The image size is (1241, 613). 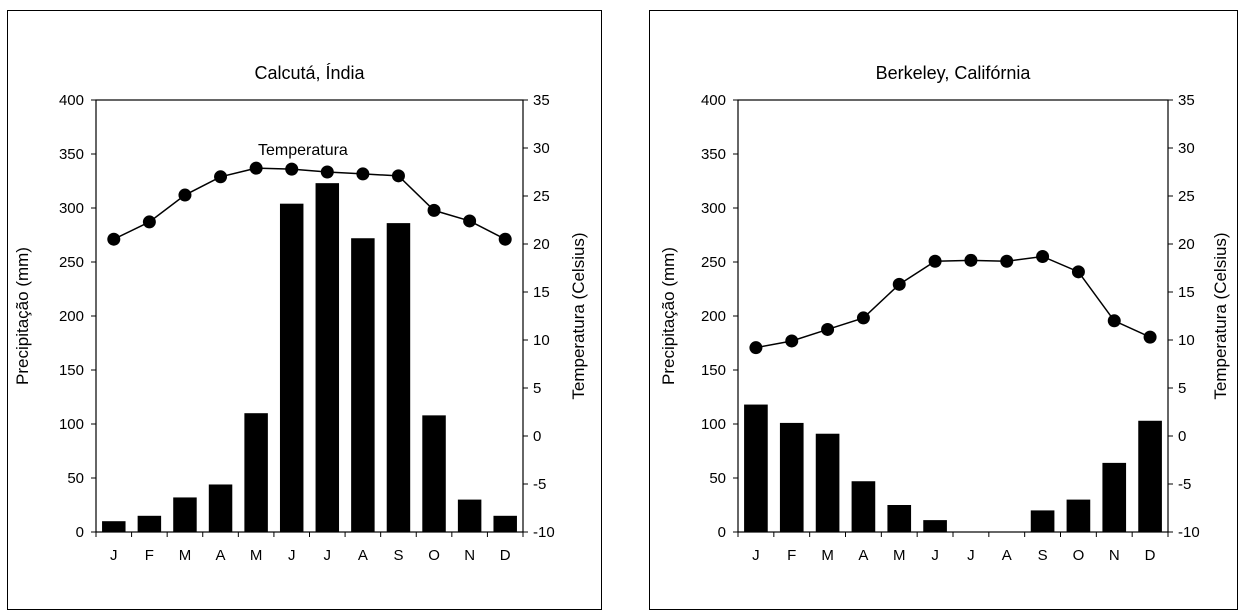 What do you see at coordinates (713, 208) in the screenshot?
I see `y-left-tick-label: 300` at bounding box center [713, 208].